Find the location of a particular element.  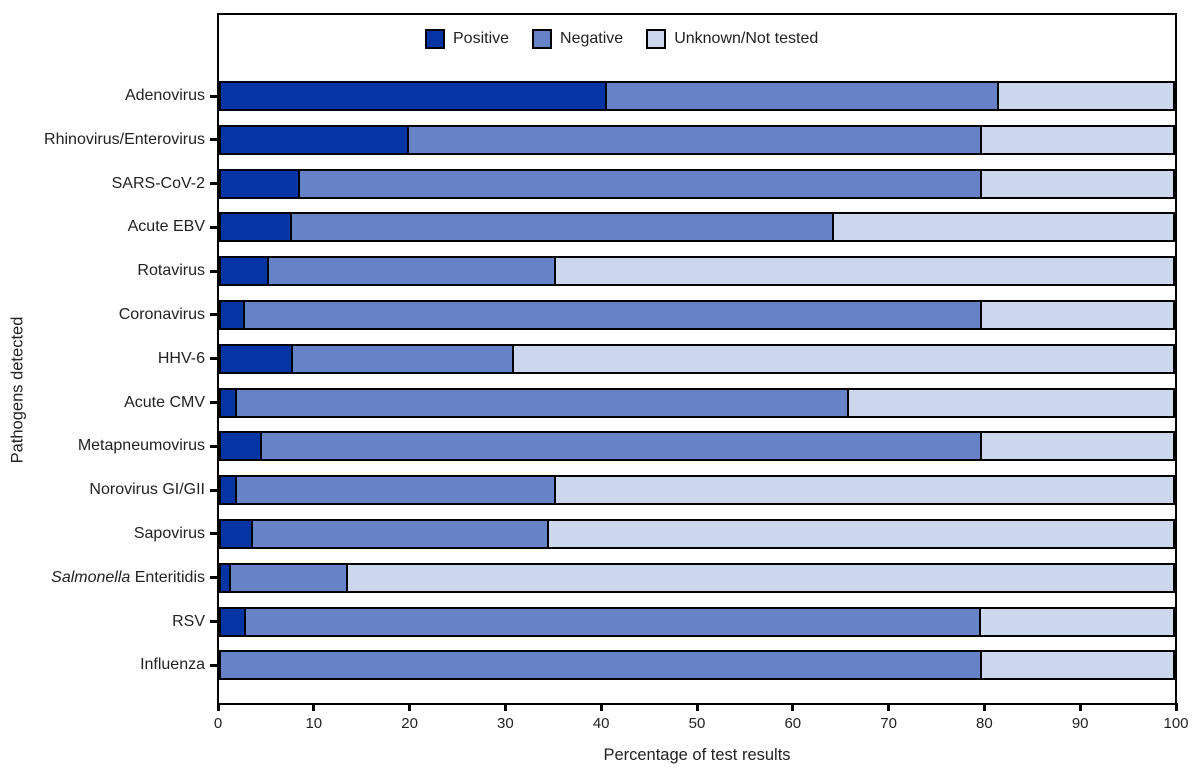

category-label: Acute CMV is located at coordinates (164, 403).